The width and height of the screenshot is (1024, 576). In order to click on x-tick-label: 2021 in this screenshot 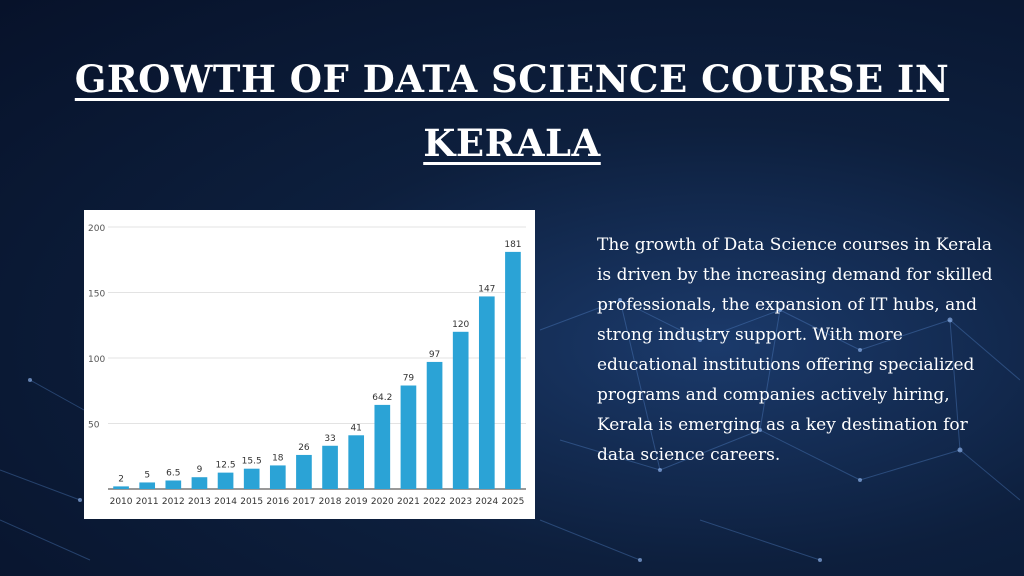, I will do `click(408, 502)`.